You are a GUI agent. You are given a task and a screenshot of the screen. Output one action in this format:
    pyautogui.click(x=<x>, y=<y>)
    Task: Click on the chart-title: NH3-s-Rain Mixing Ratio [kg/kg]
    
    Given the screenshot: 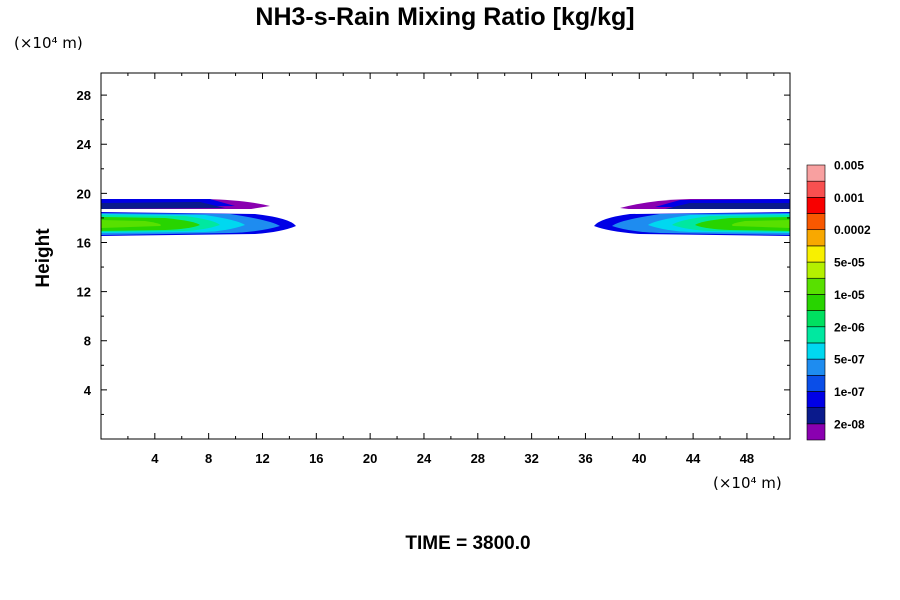 What is the action you would take?
    pyautogui.click(x=444, y=17)
    